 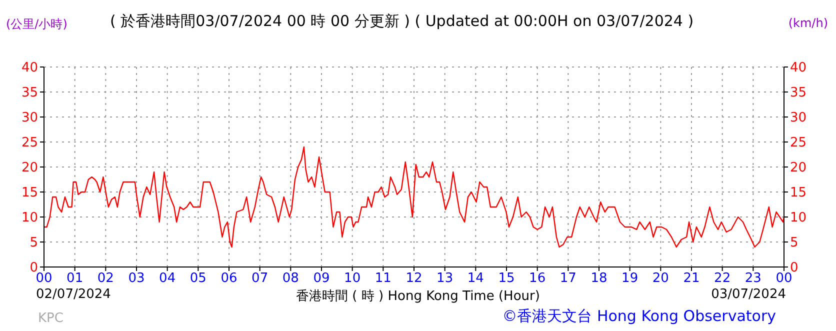 I want to click on y2-tick-label: 15, so click(x=798, y=193).